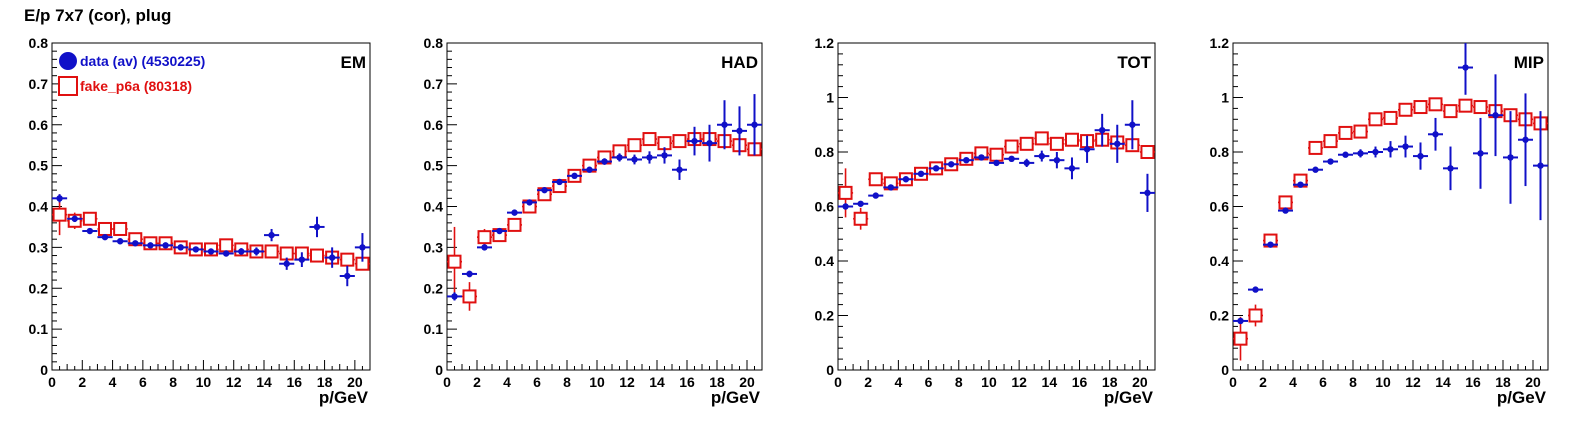  Describe the element at coordinates (39, 329) in the screenshot. I see `em-y-tick-label: 0.1` at that location.